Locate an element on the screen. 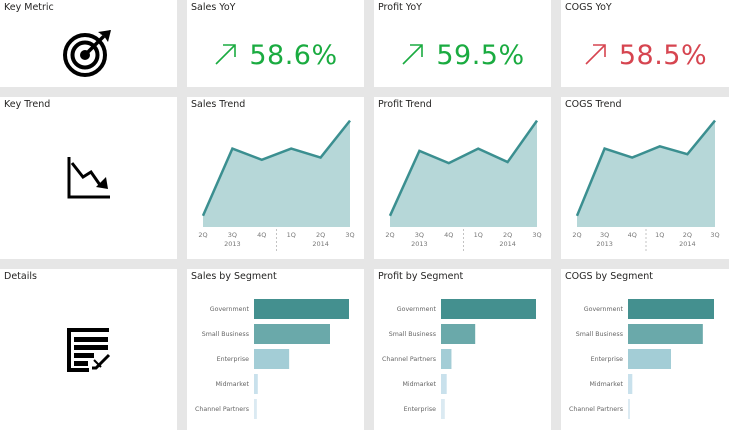  kpi-card-sales: Sales YoY 58.6% is located at coordinates (275, 43).